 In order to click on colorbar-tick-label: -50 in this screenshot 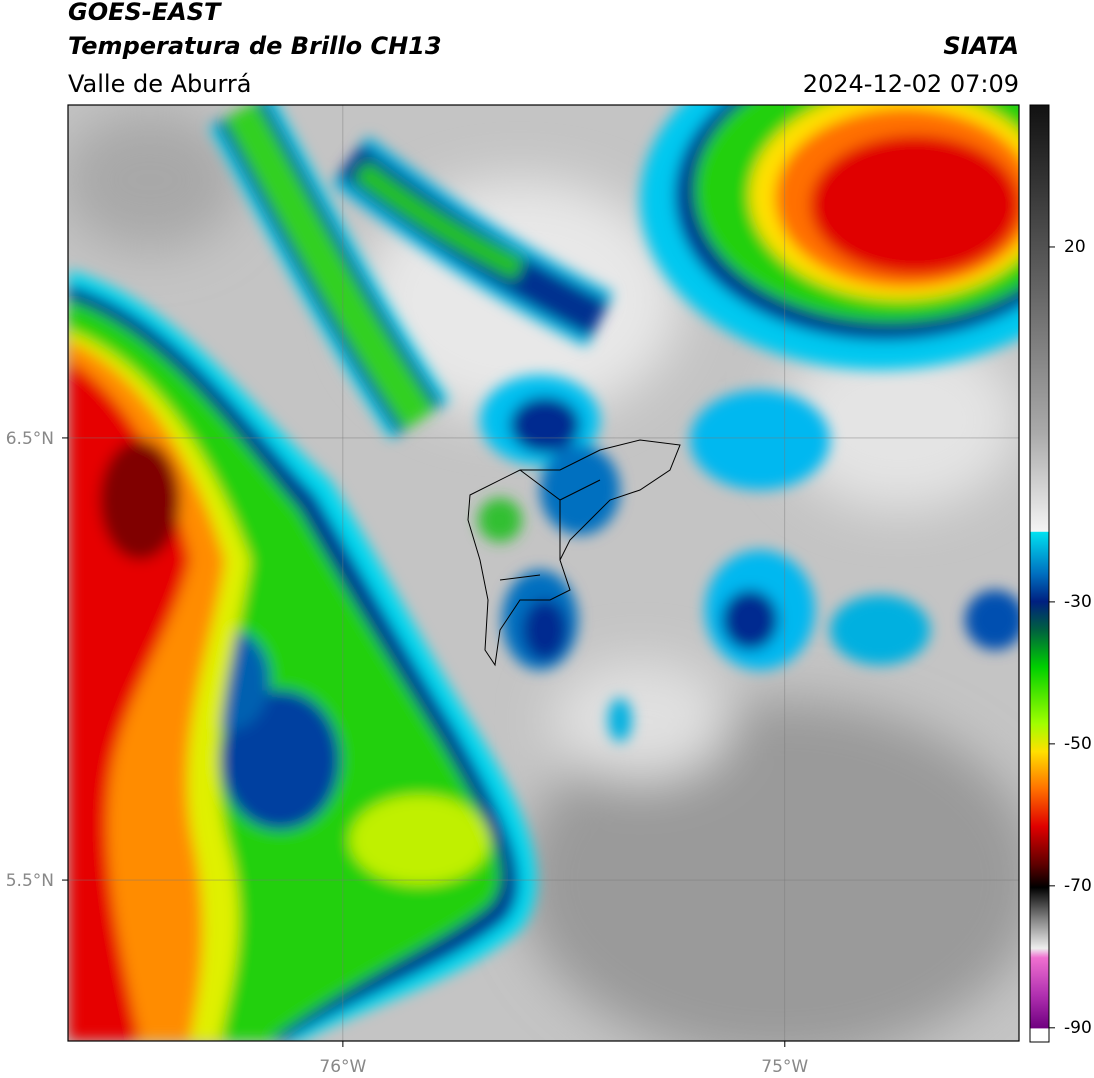, I will do `click(1078, 744)`.